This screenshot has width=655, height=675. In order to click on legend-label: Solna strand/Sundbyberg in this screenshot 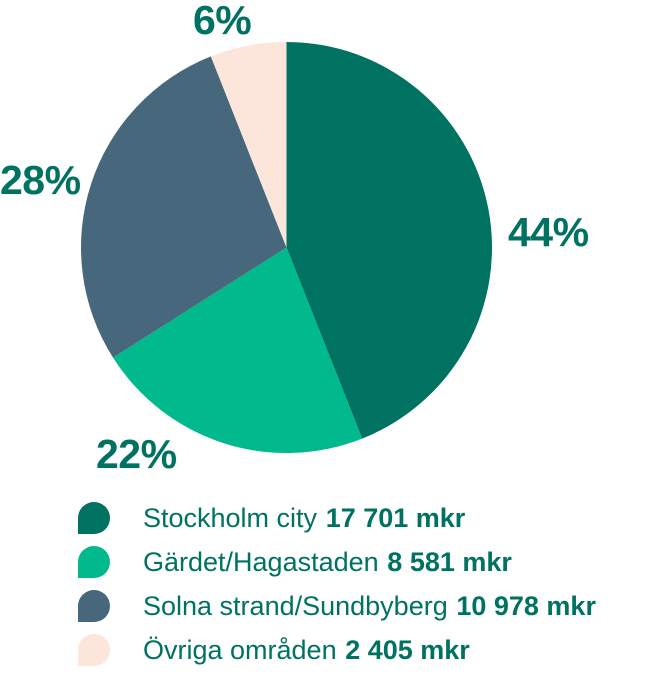, I will do `click(295, 605)`.